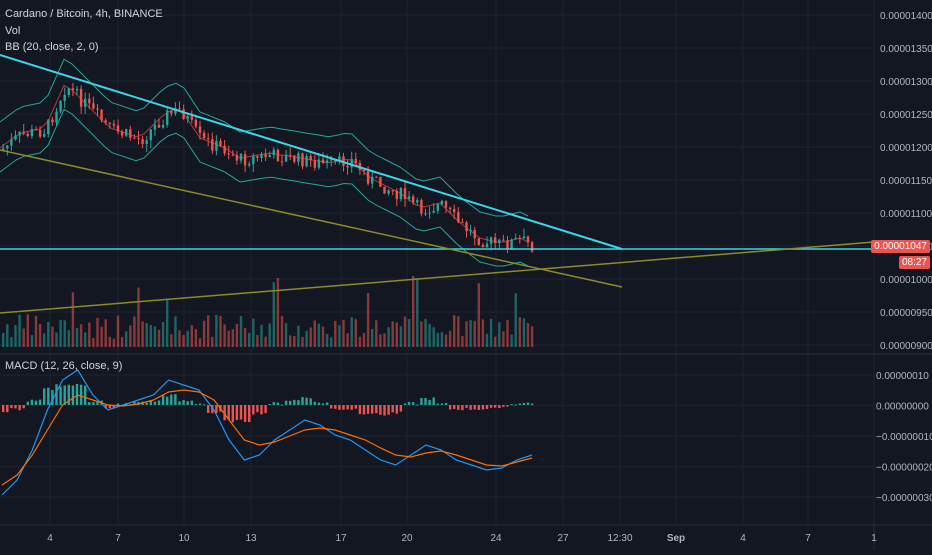 This screenshot has height=555, width=932. I want to click on bb-legend: BB (20, close, 2, 0), so click(52, 47).